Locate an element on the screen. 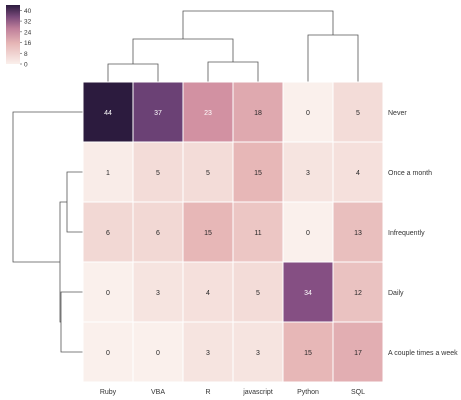 The image size is (461, 400). row-dendrogram is located at coordinates (47, 232).